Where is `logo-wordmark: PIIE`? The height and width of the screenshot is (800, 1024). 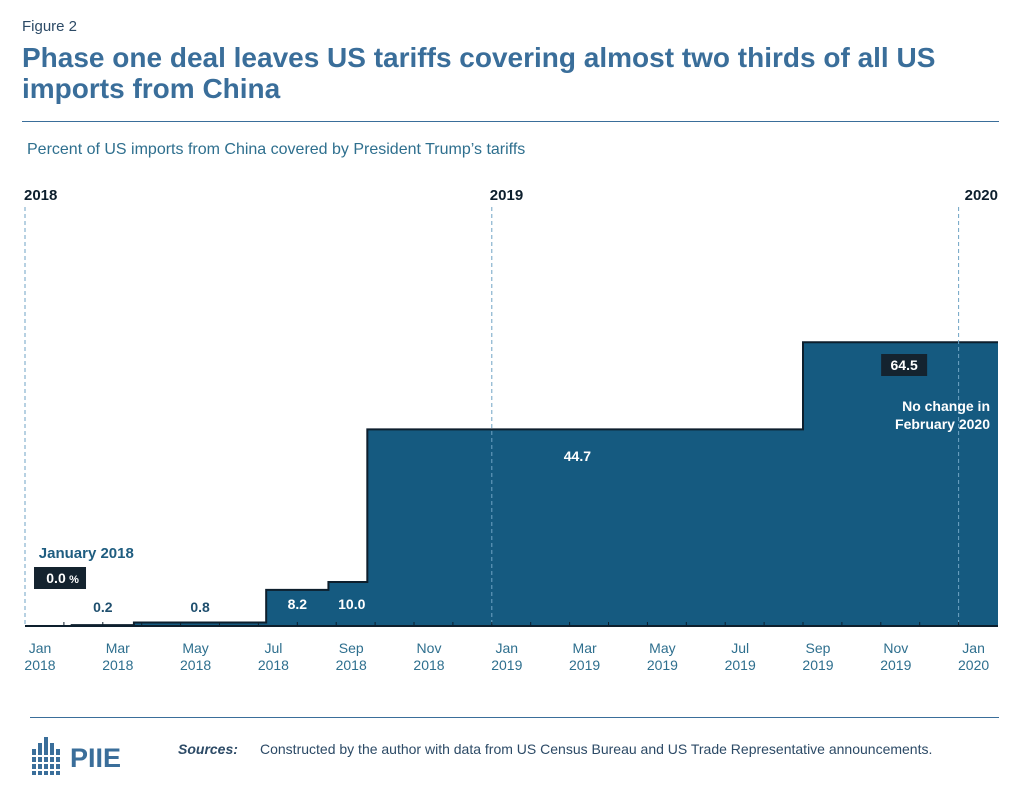 logo-wordmark: PIIE is located at coordinates (95, 758).